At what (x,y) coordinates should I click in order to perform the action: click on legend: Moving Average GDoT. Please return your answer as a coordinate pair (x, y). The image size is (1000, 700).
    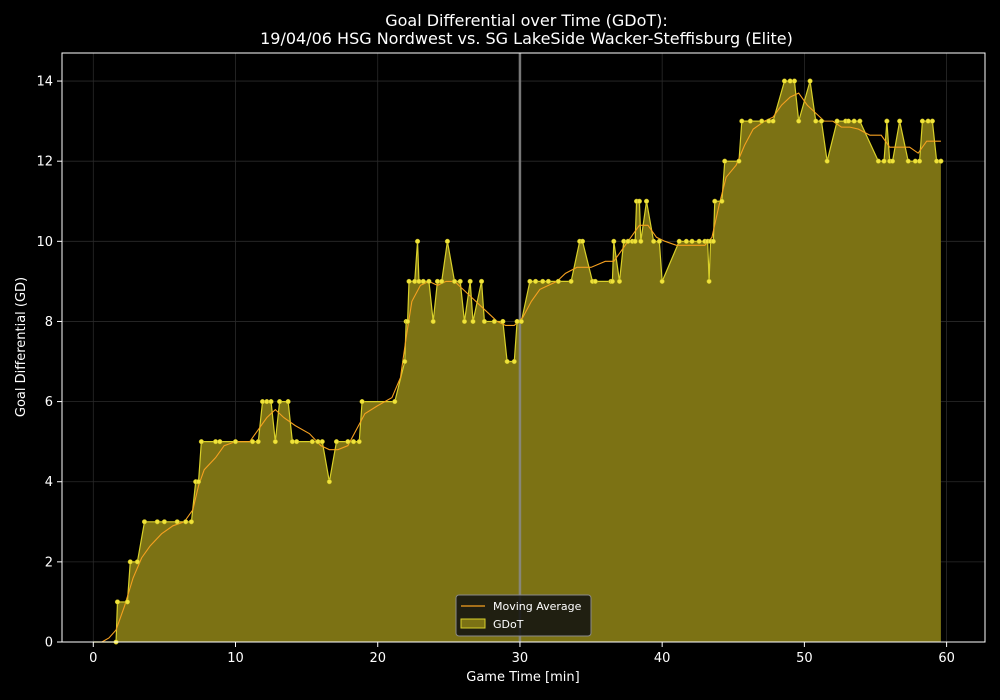
    Looking at the image, I should click on (523, 615).